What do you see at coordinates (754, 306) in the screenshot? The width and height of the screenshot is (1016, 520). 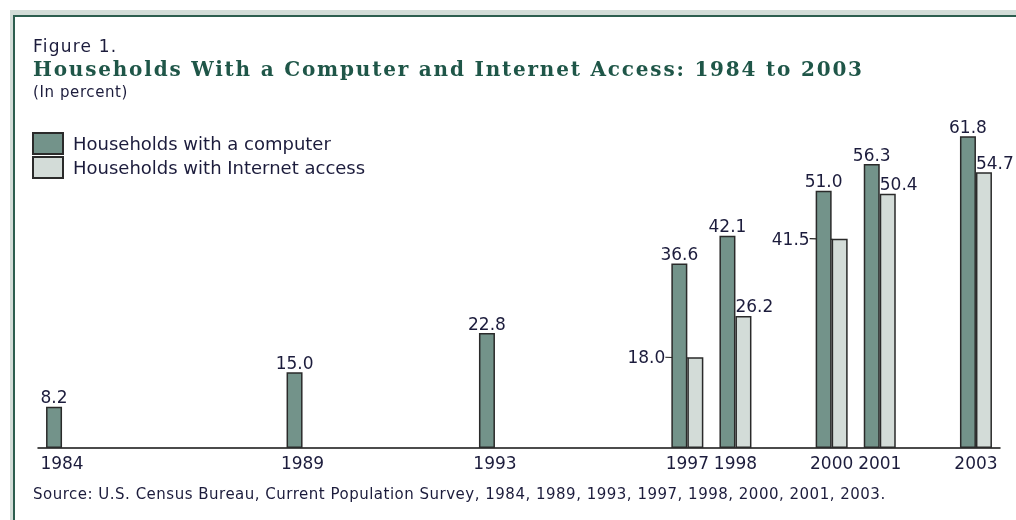 I see `data-label: 26.2` at bounding box center [754, 306].